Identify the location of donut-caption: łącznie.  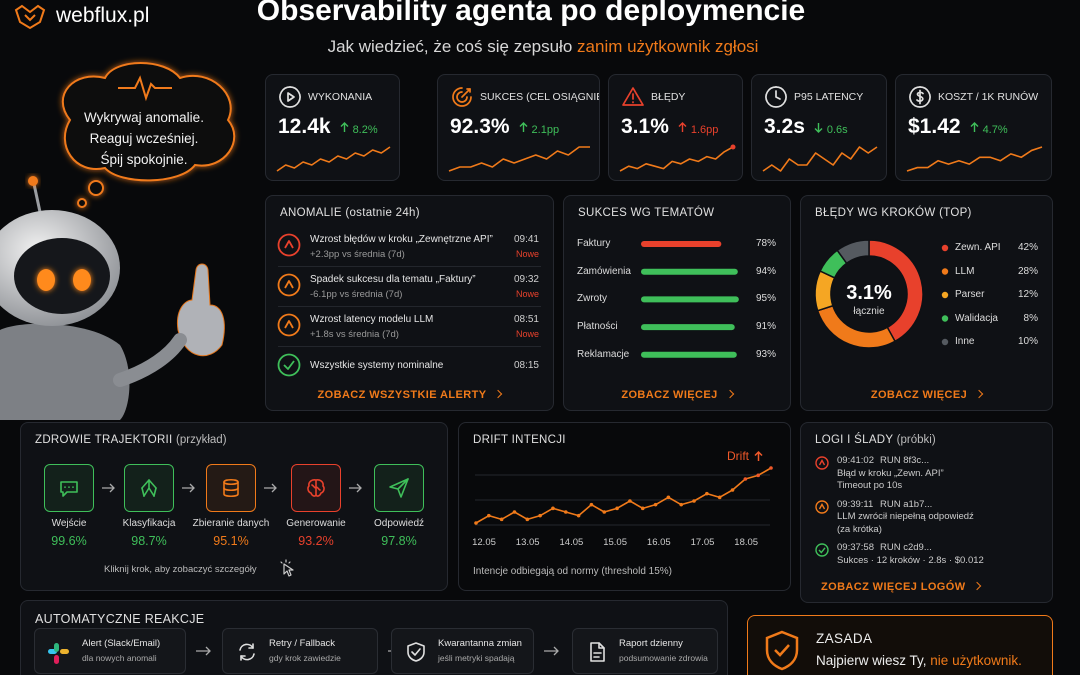
(869, 311).